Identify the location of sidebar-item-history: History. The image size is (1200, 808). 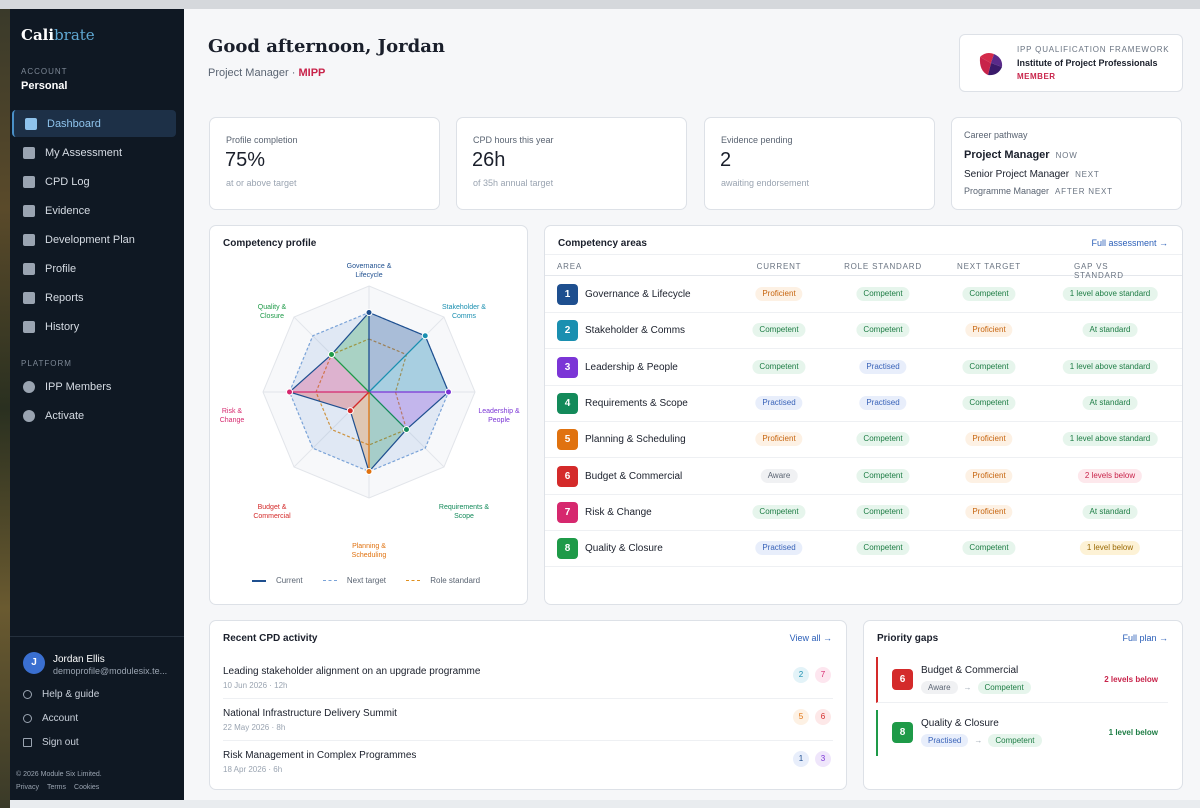
(94, 326).